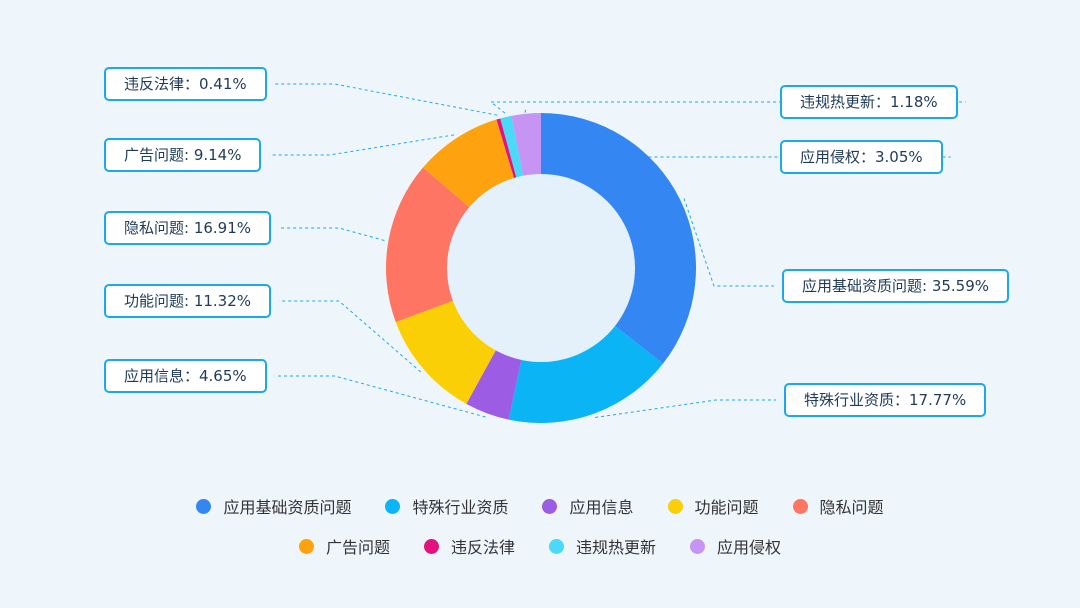 The width and height of the screenshot is (1080, 608). Describe the element at coordinates (183, 155) in the screenshot. I see `callout-label-5: 广告问题: 9.14%` at that location.